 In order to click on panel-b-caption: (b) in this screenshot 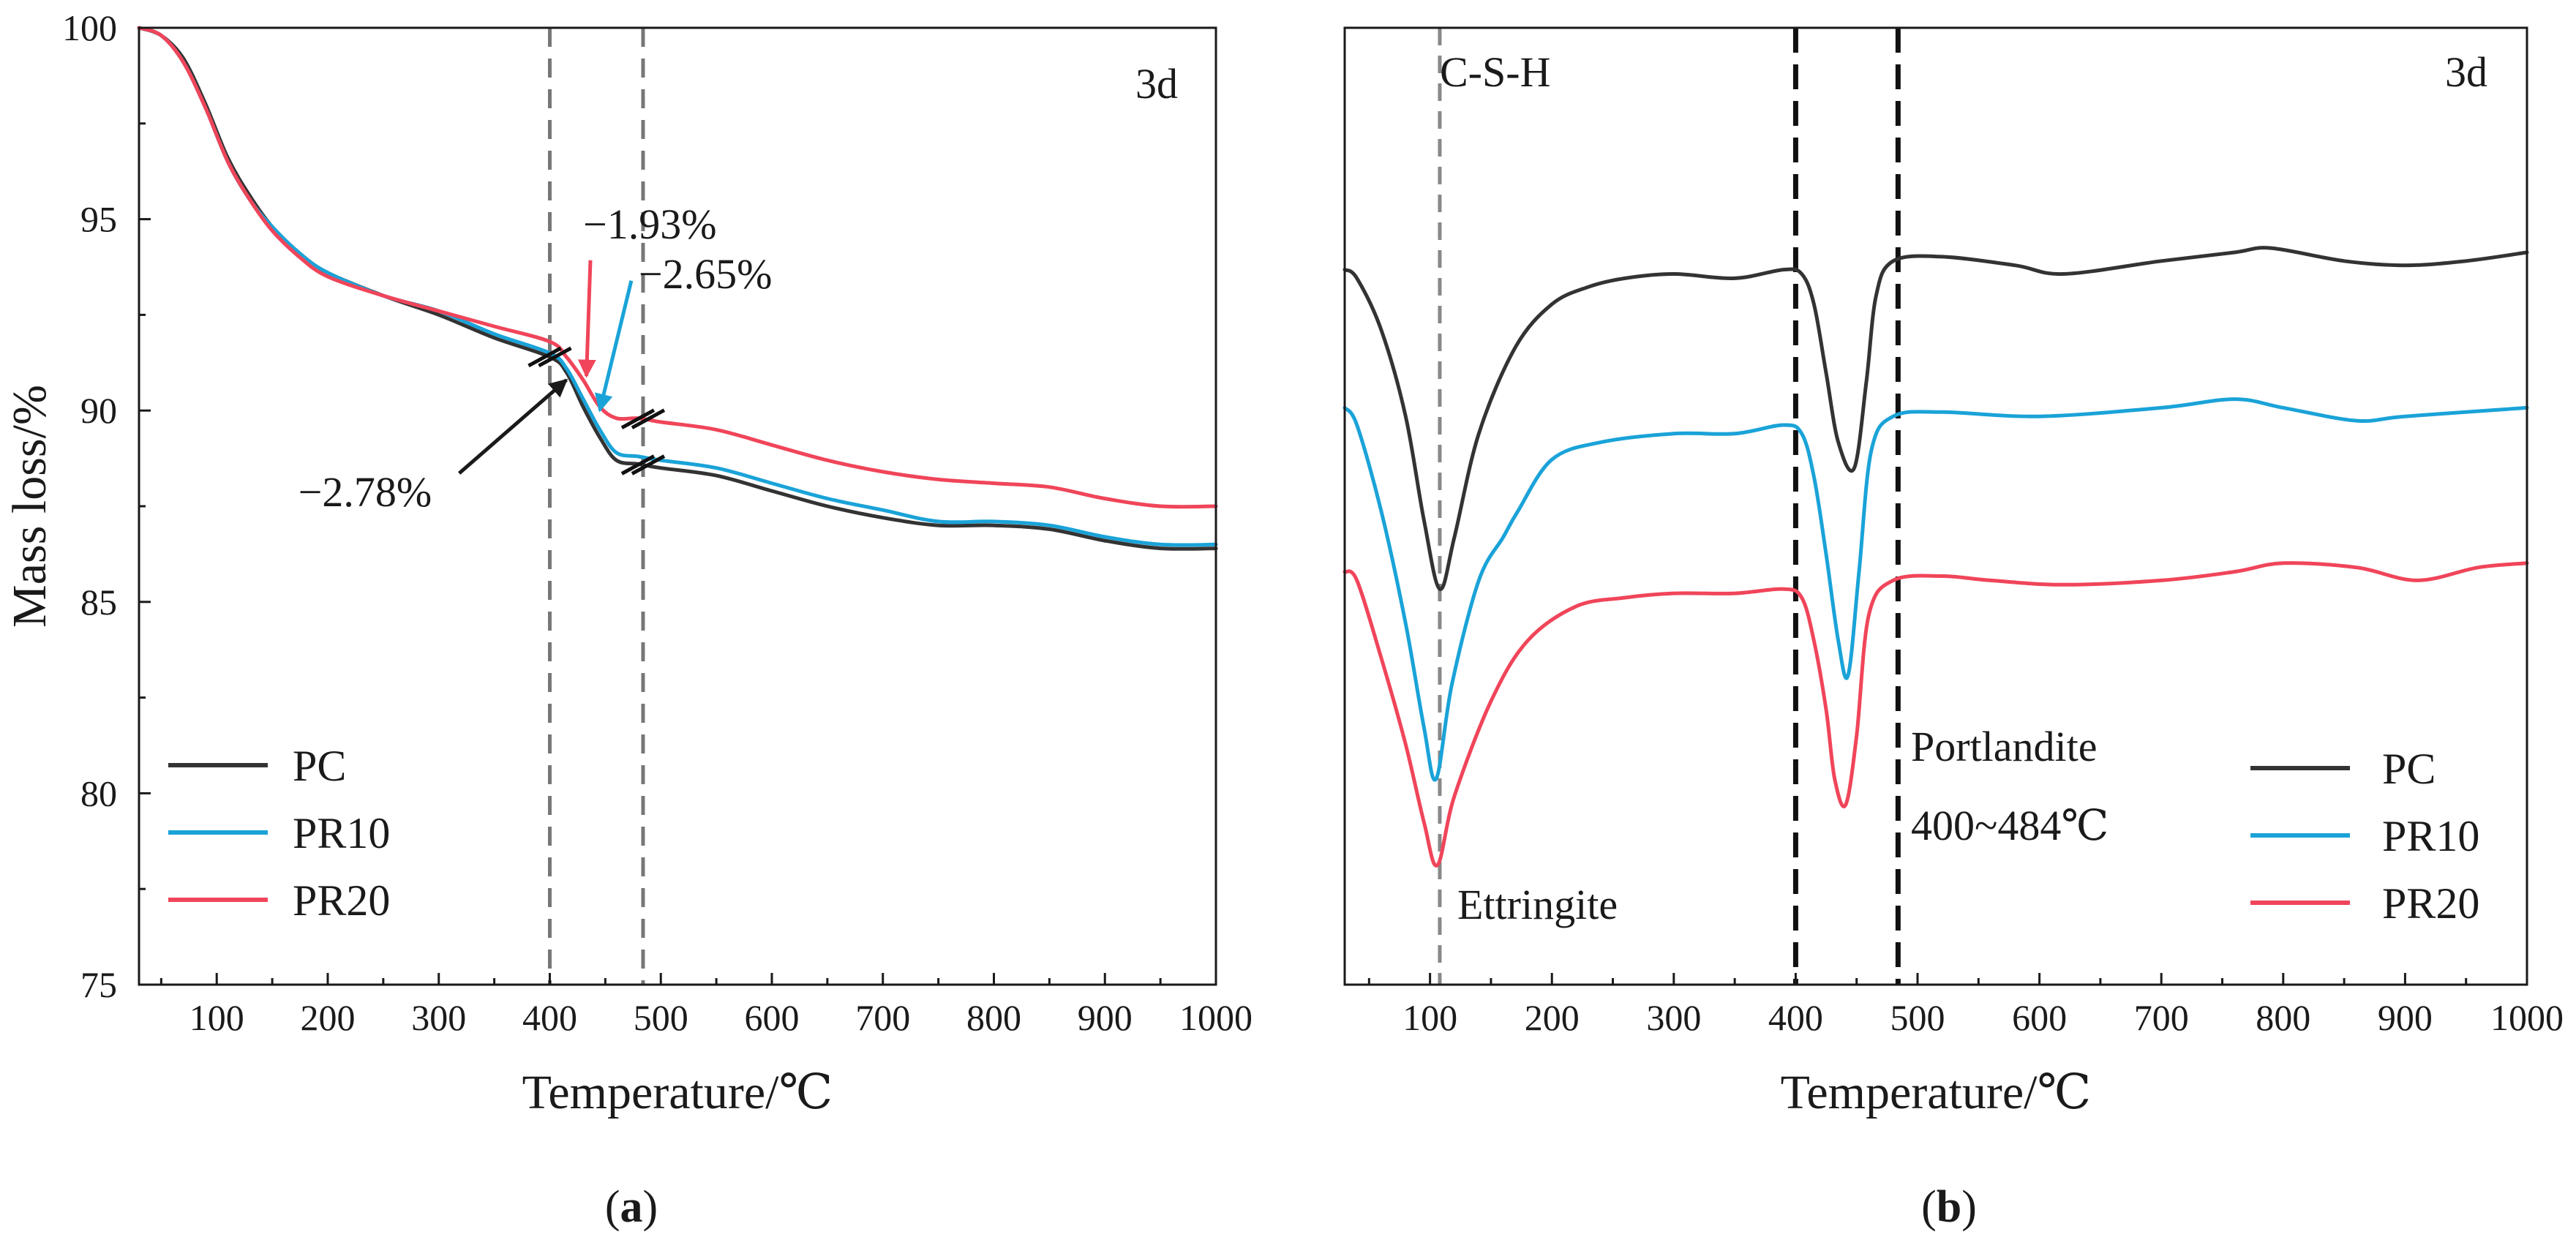, I will do `click(1949, 1207)`.